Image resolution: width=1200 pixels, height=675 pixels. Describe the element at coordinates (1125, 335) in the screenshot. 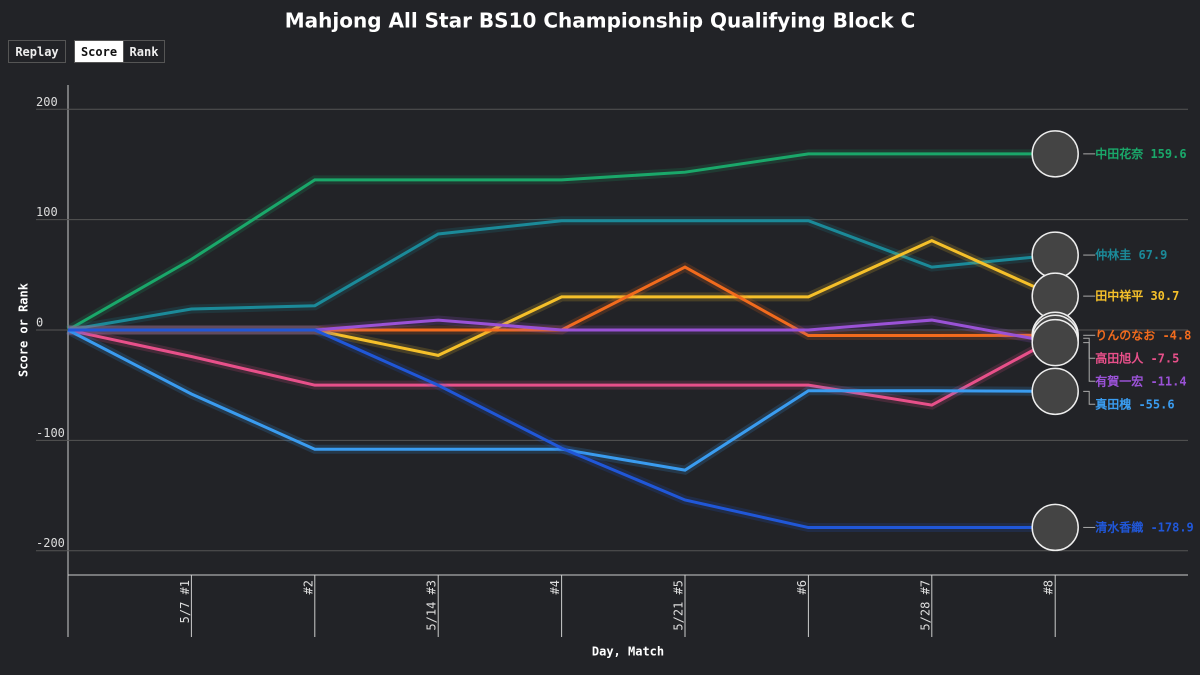

I see `series-name: りんのなお` at that location.